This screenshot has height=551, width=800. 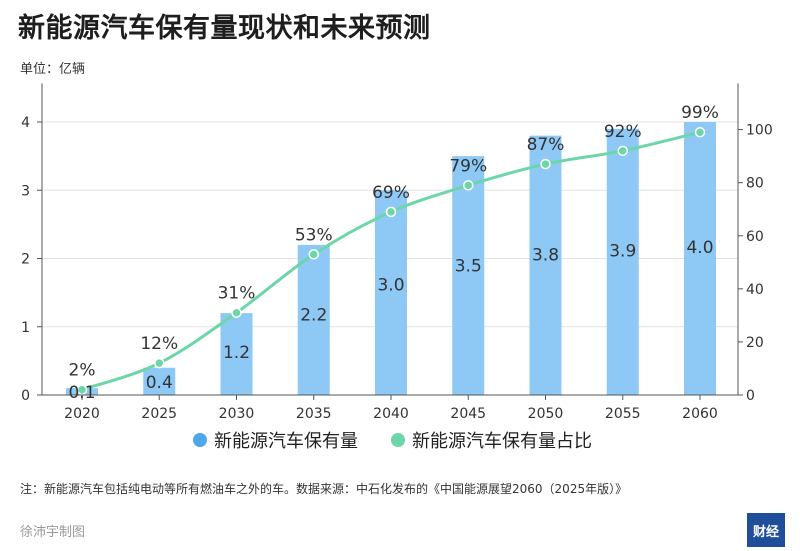 I want to click on bar-value-label: 3.0, so click(x=390, y=285).